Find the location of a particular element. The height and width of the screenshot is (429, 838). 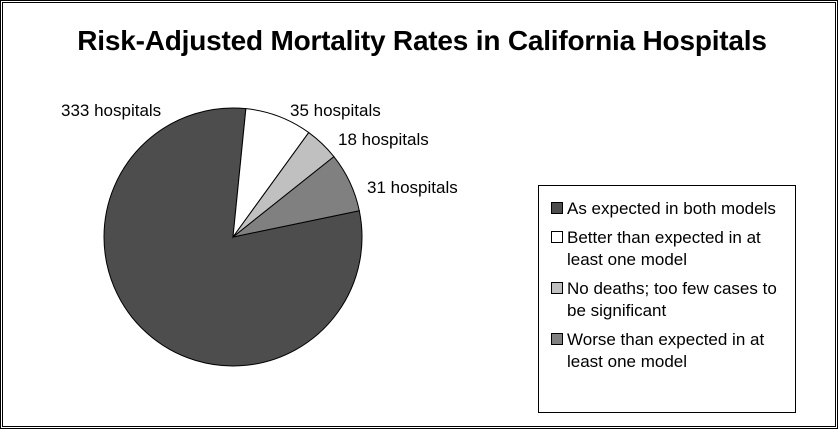

slice-label-better: 35 hospitals is located at coordinates (335, 110).